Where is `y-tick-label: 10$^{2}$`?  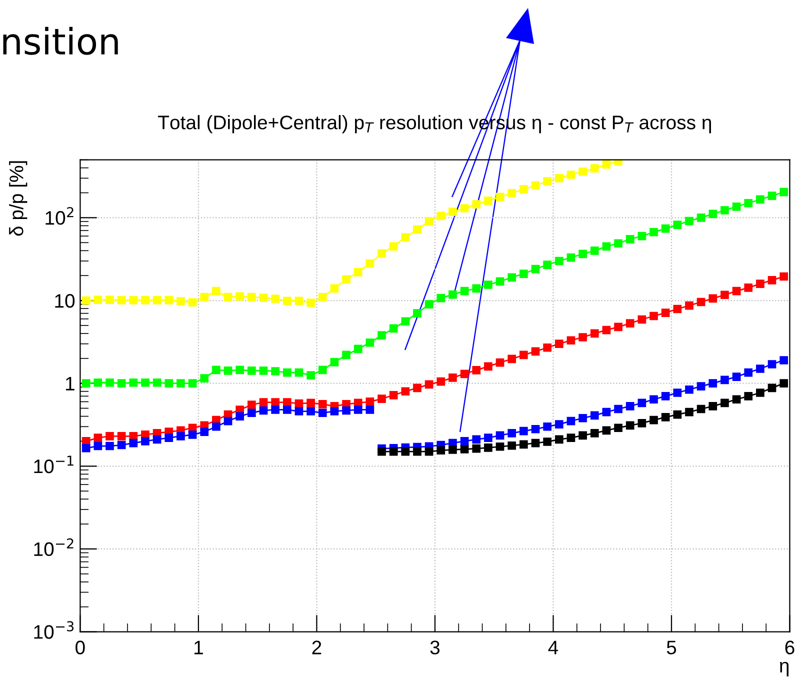 y-tick-label: 10$^{2}$ is located at coordinates (60, 216).